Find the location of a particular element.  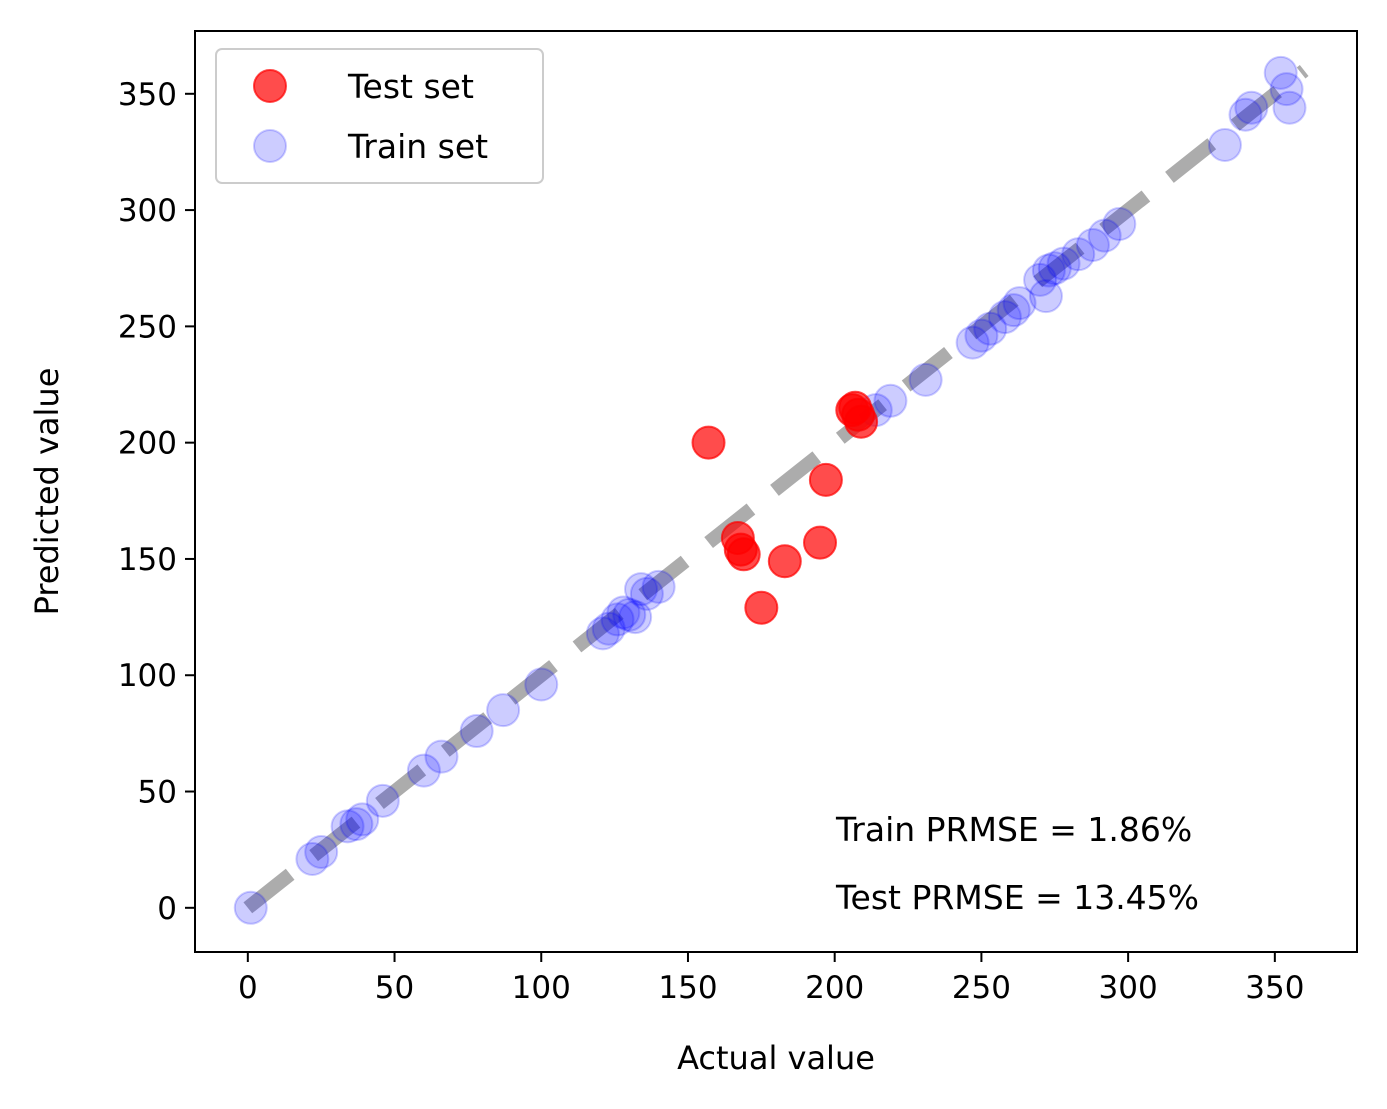

legend-box is located at coordinates (379, 116).